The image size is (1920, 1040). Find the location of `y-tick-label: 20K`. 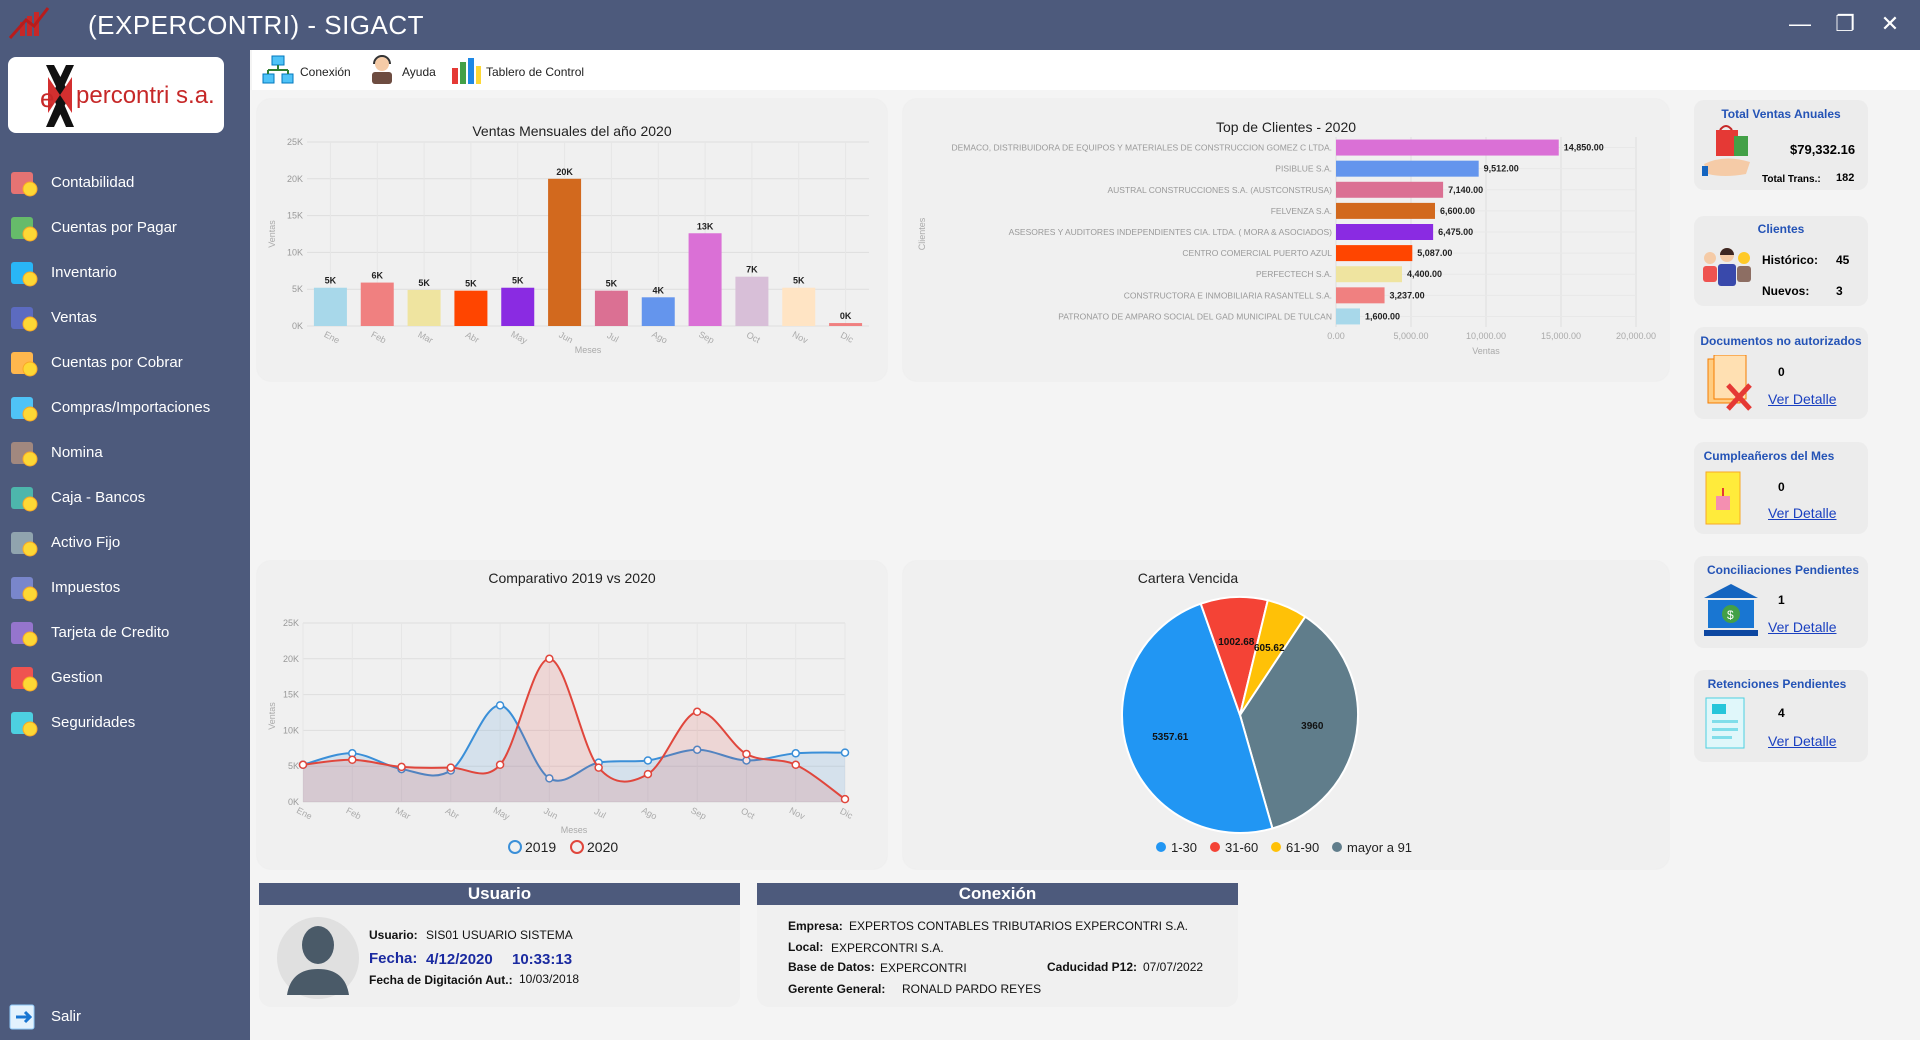

y-tick-label: 20K is located at coordinates (291, 659).